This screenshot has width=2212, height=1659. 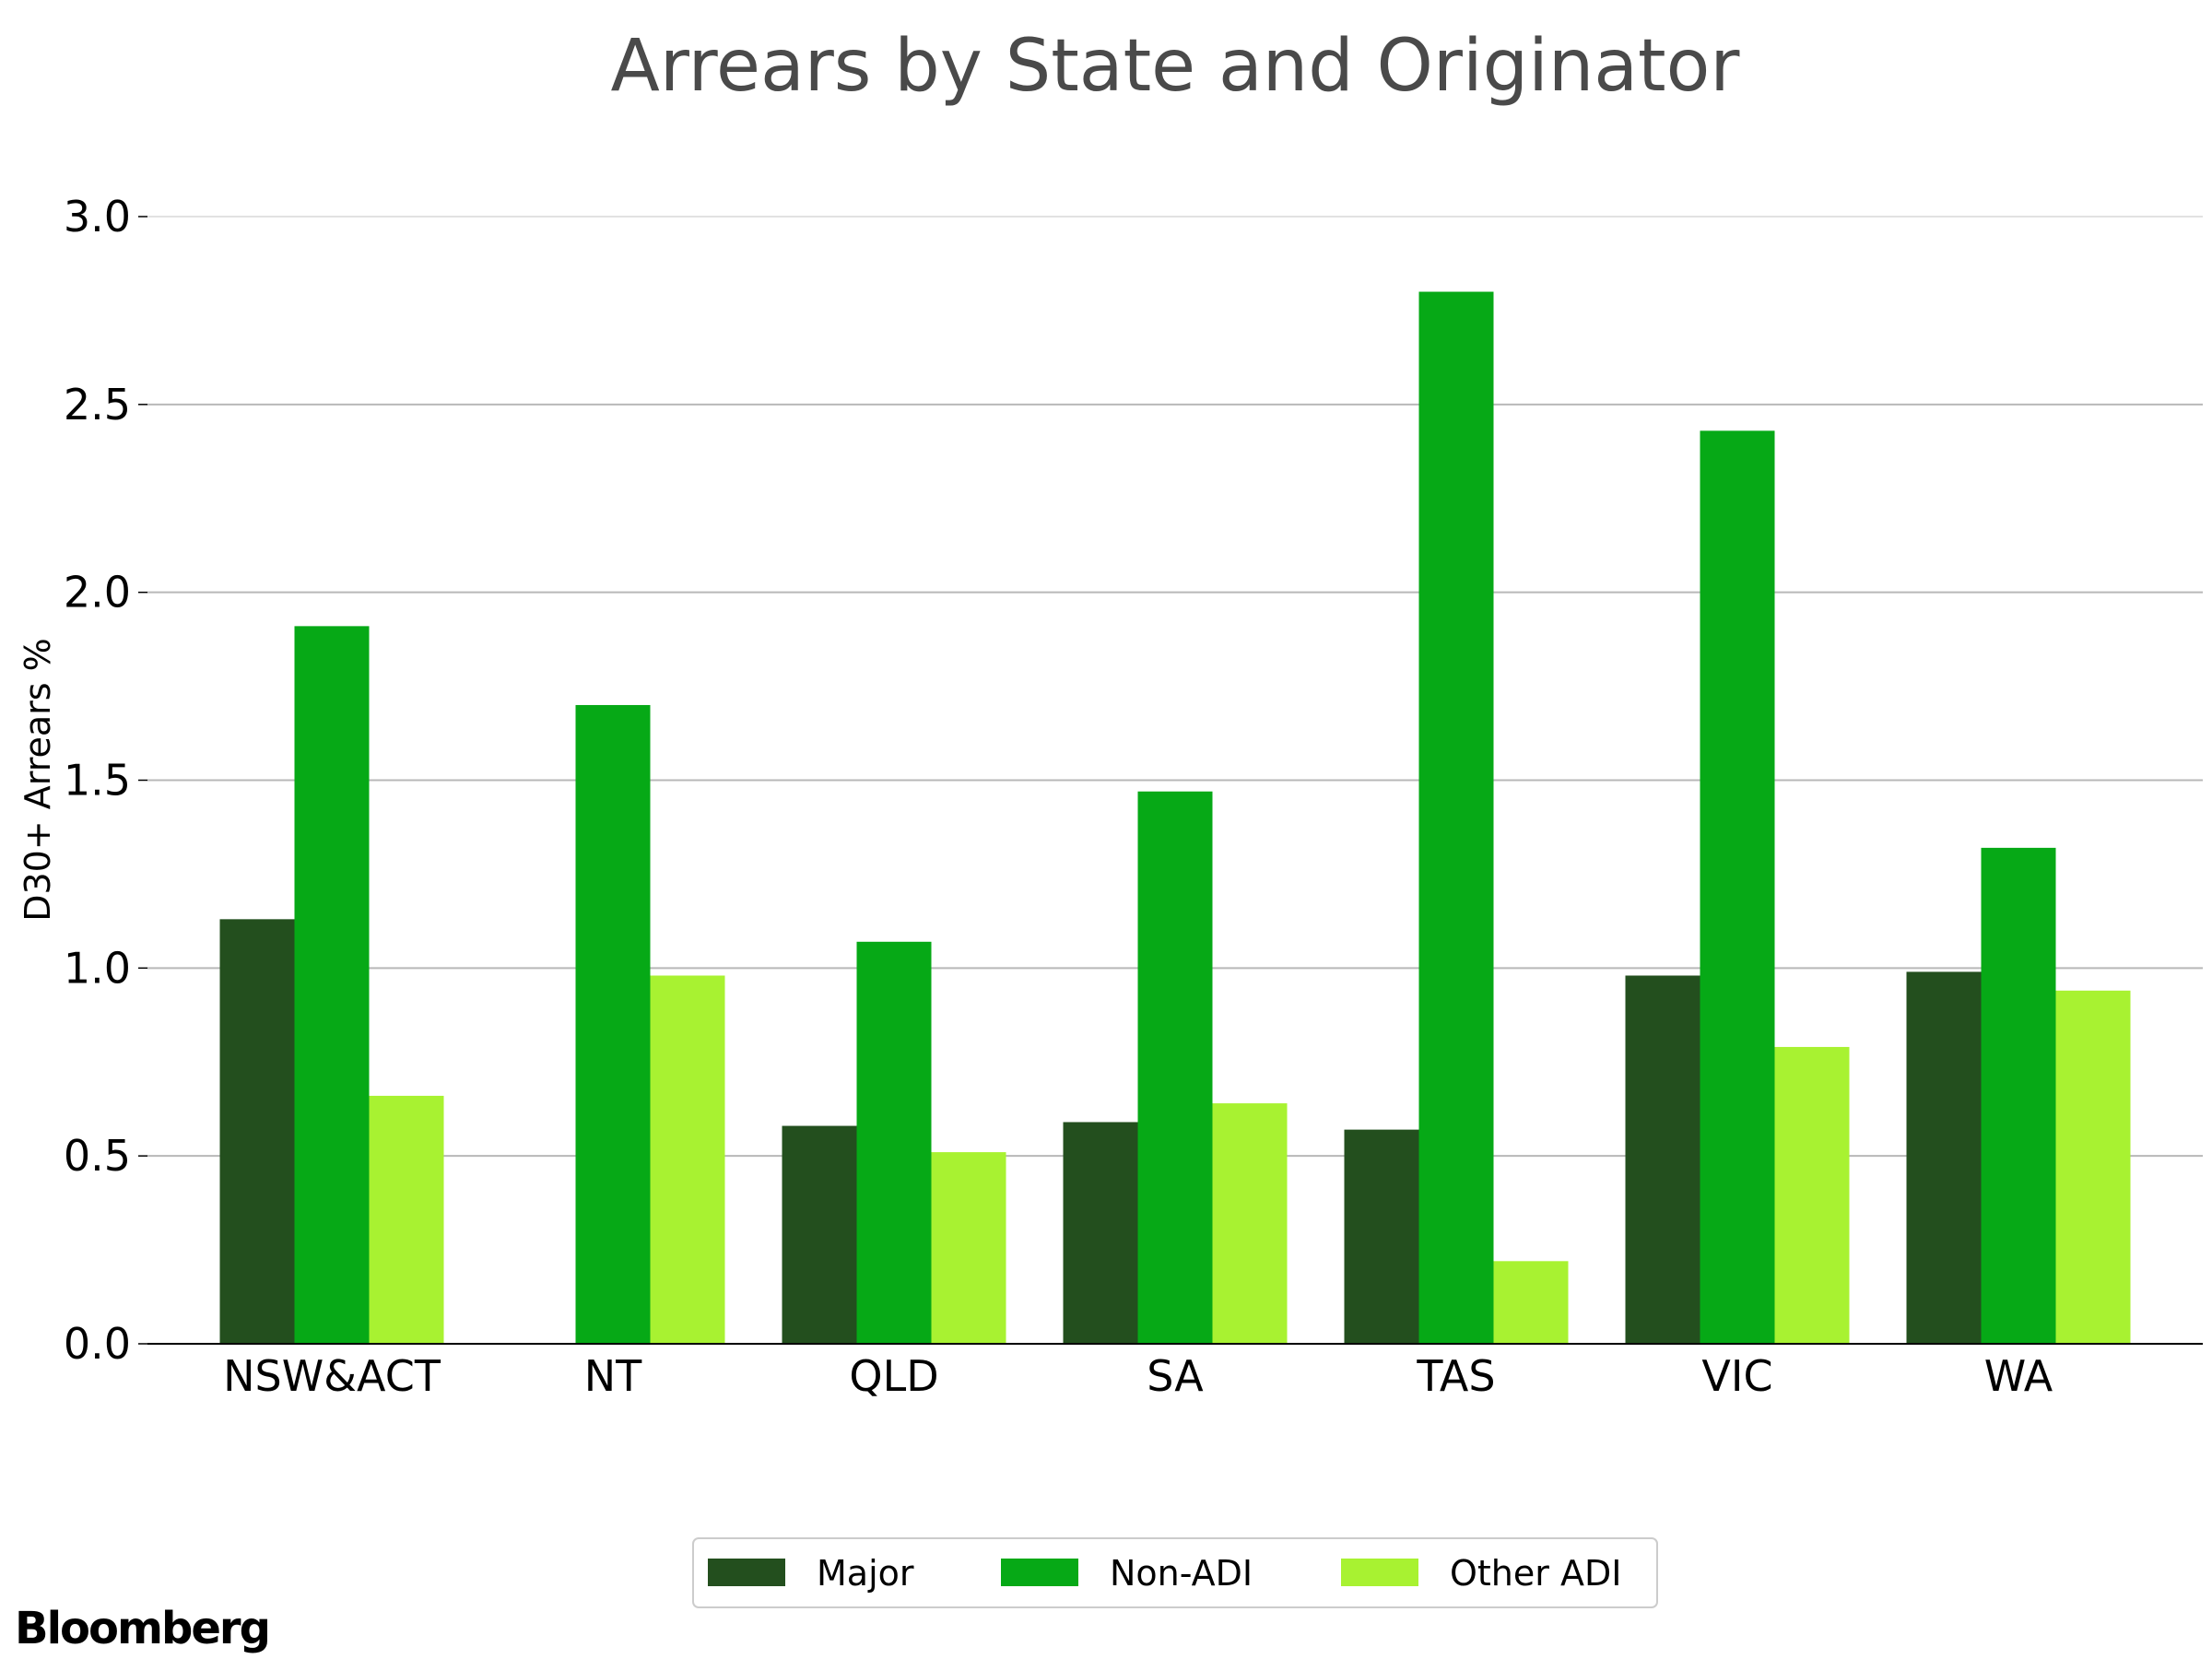 I want to click on x-tick-label: QLD, so click(x=893, y=1376).